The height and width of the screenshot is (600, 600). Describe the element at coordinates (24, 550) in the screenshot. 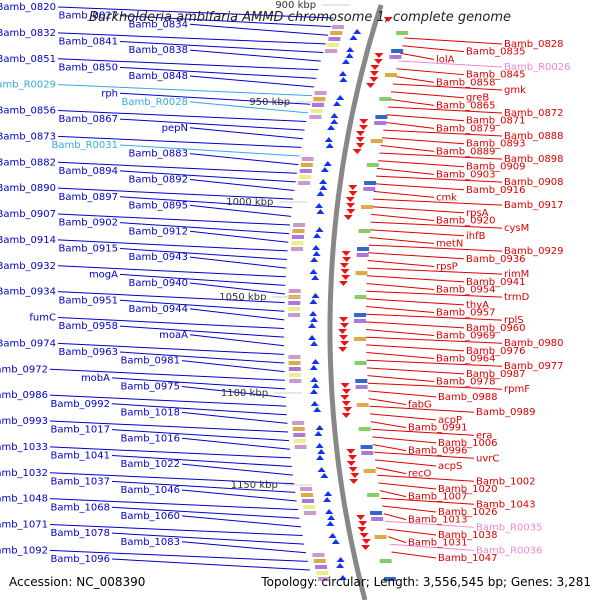

I see `gene-label-bamb-1092: Bamb_1092` at that location.